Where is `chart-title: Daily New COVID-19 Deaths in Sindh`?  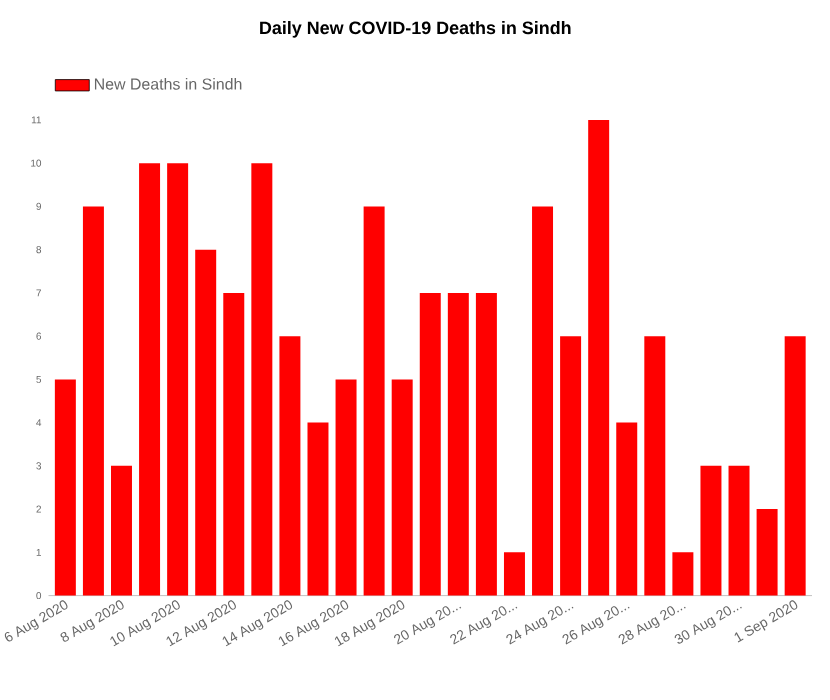 chart-title: Daily New COVID-19 Deaths in Sindh is located at coordinates (415, 29).